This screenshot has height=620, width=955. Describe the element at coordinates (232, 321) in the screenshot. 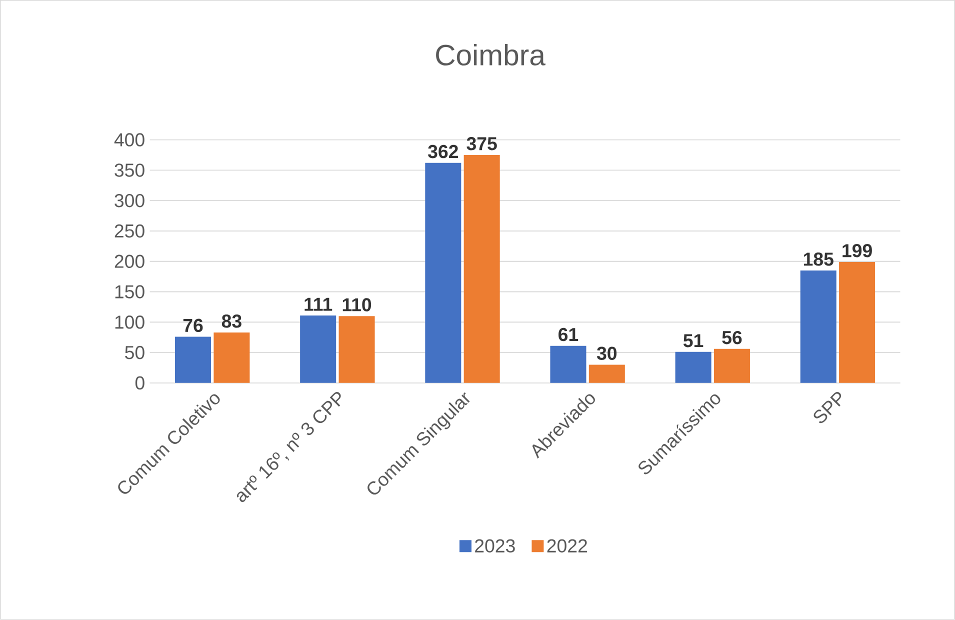

I see `data-label: 83` at that location.